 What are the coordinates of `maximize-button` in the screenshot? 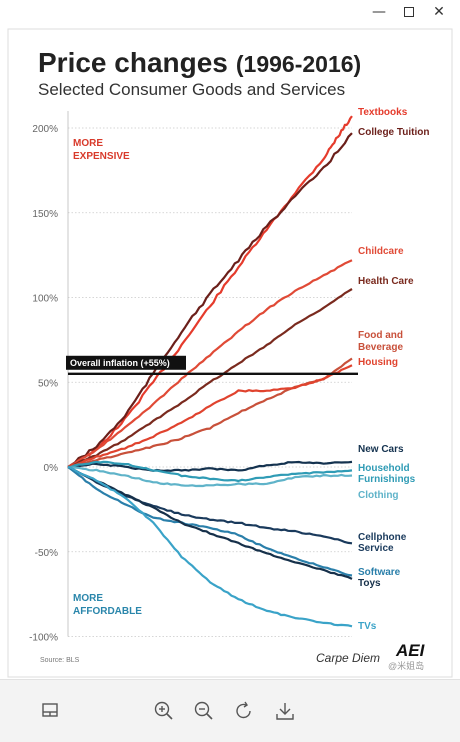 It's located at (409, 12).